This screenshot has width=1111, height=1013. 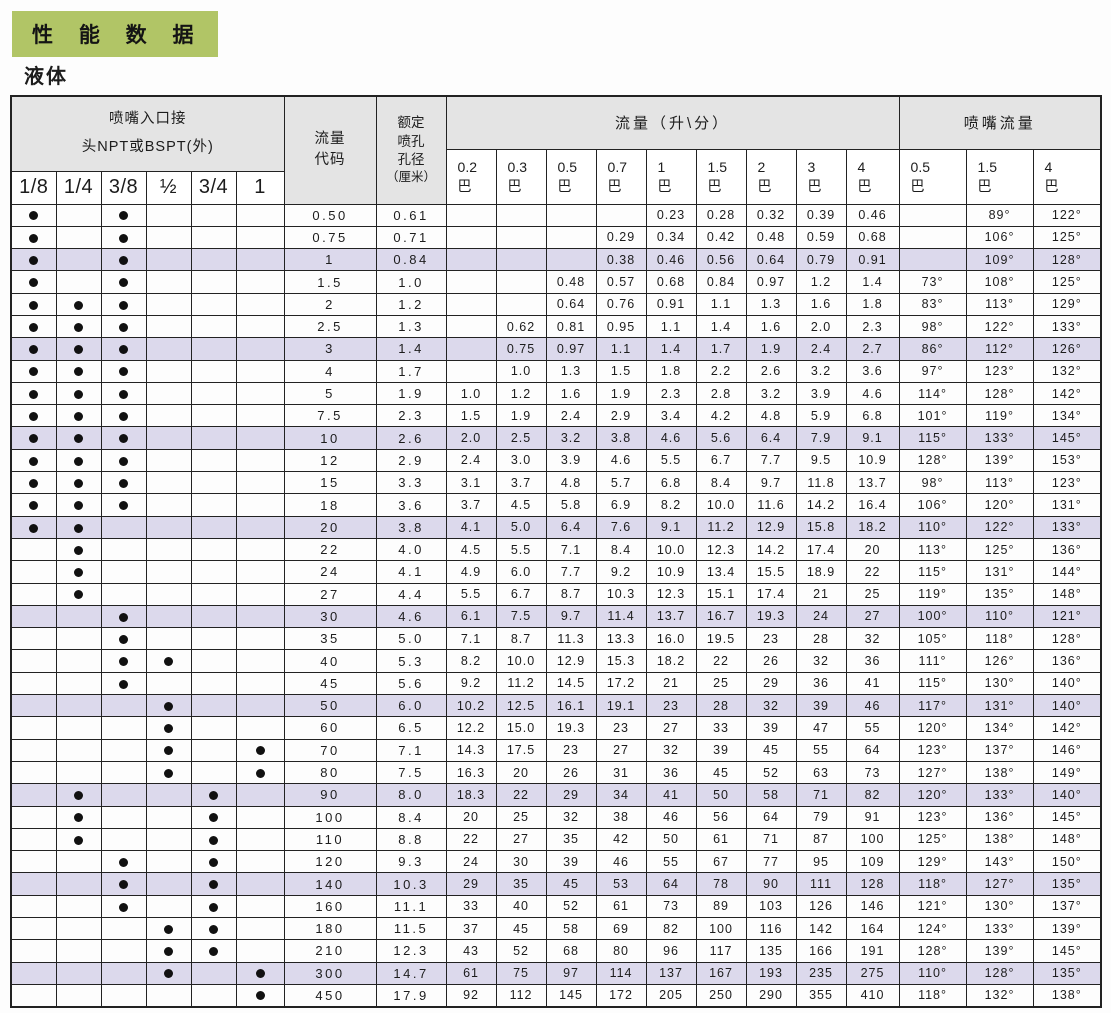 I want to click on flow-value-cell: 5.5, so click(x=671, y=460).